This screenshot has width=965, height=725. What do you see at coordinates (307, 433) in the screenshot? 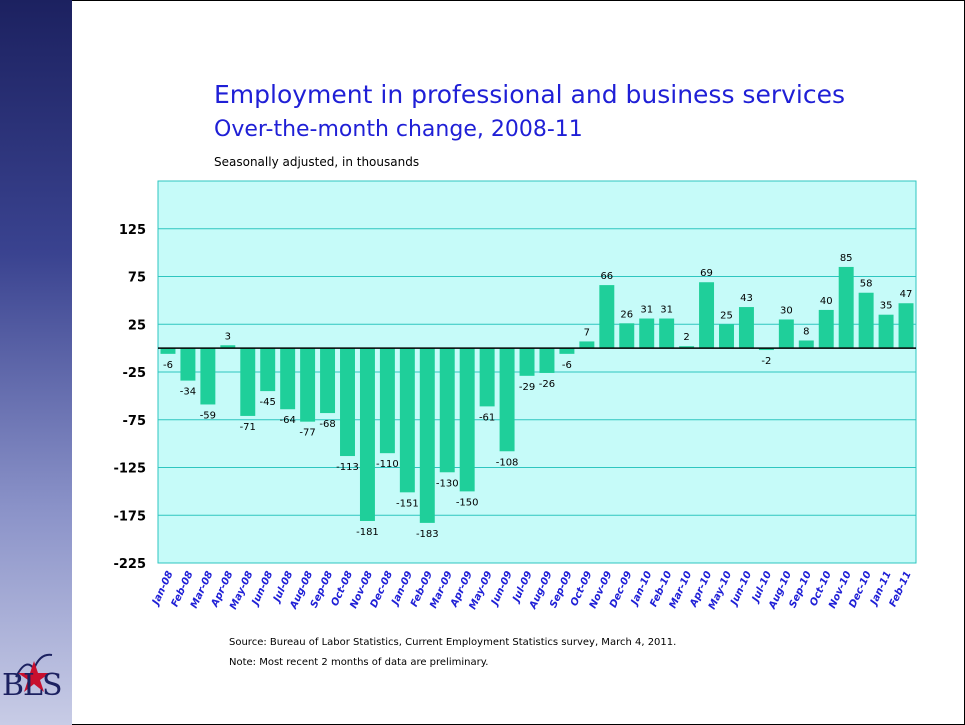
I see `data-label: -77` at bounding box center [307, 433].